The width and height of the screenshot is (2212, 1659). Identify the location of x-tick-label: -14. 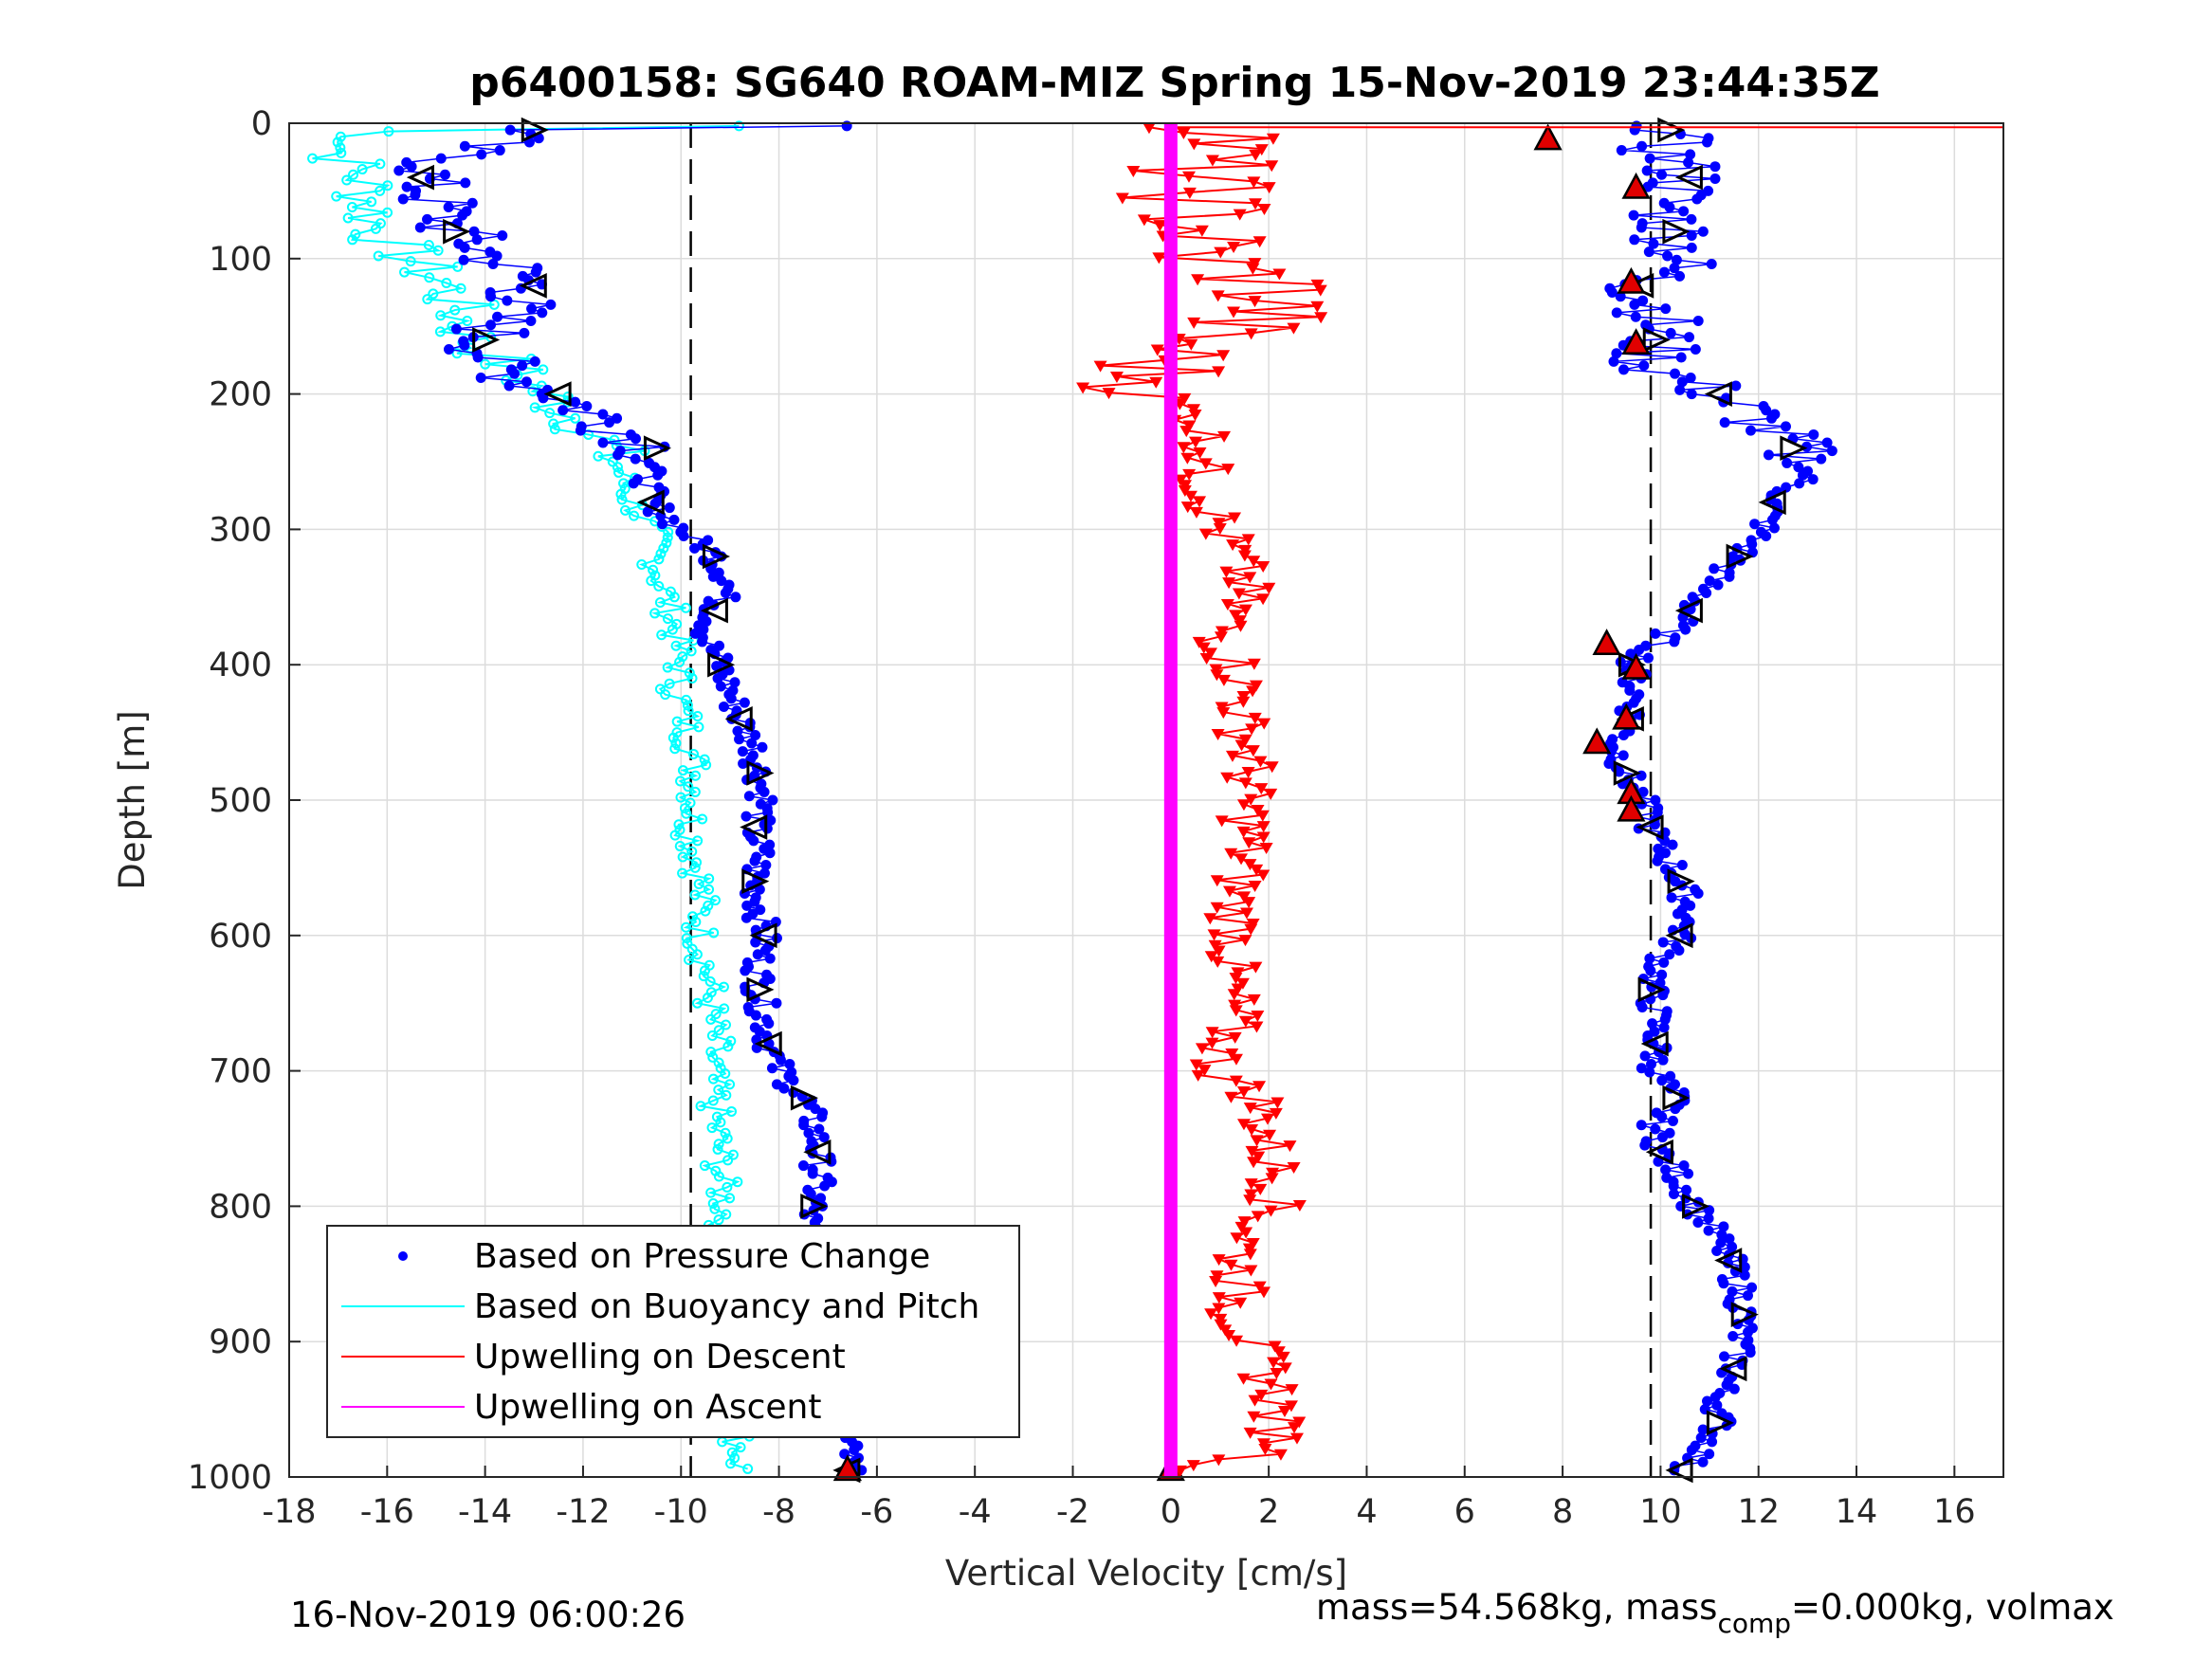
(485, 1512).